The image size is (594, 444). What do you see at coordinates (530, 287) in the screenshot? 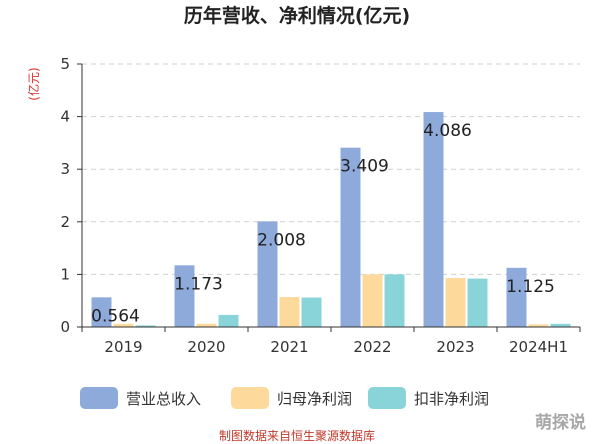
I see `data-label-2024H1: 1.125` at bounding box center [530, 287].